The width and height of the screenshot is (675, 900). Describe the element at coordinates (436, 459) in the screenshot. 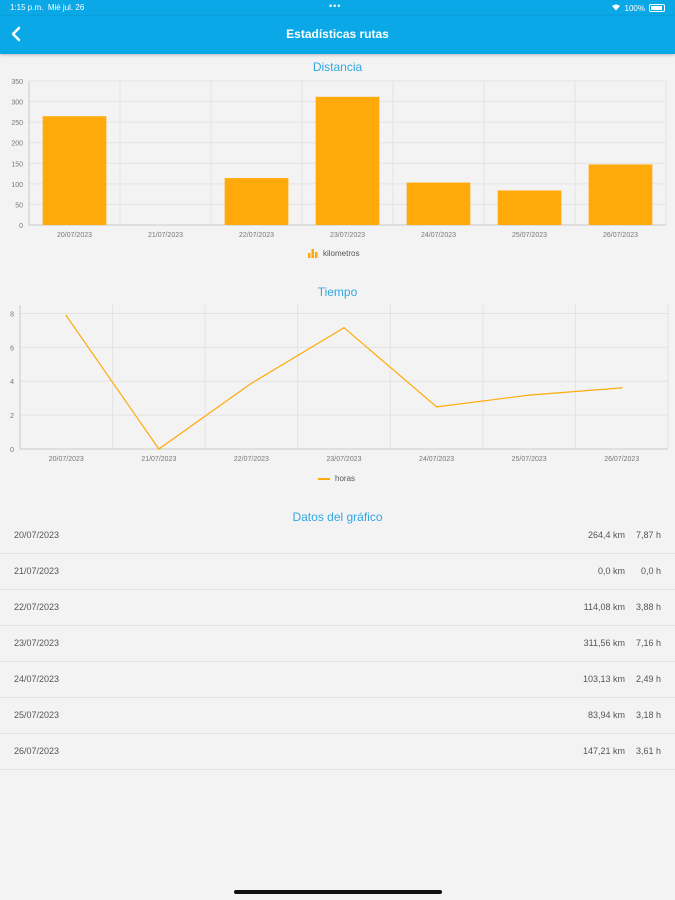

I see `line-x-tick-label: 24/07/2023` at that location.